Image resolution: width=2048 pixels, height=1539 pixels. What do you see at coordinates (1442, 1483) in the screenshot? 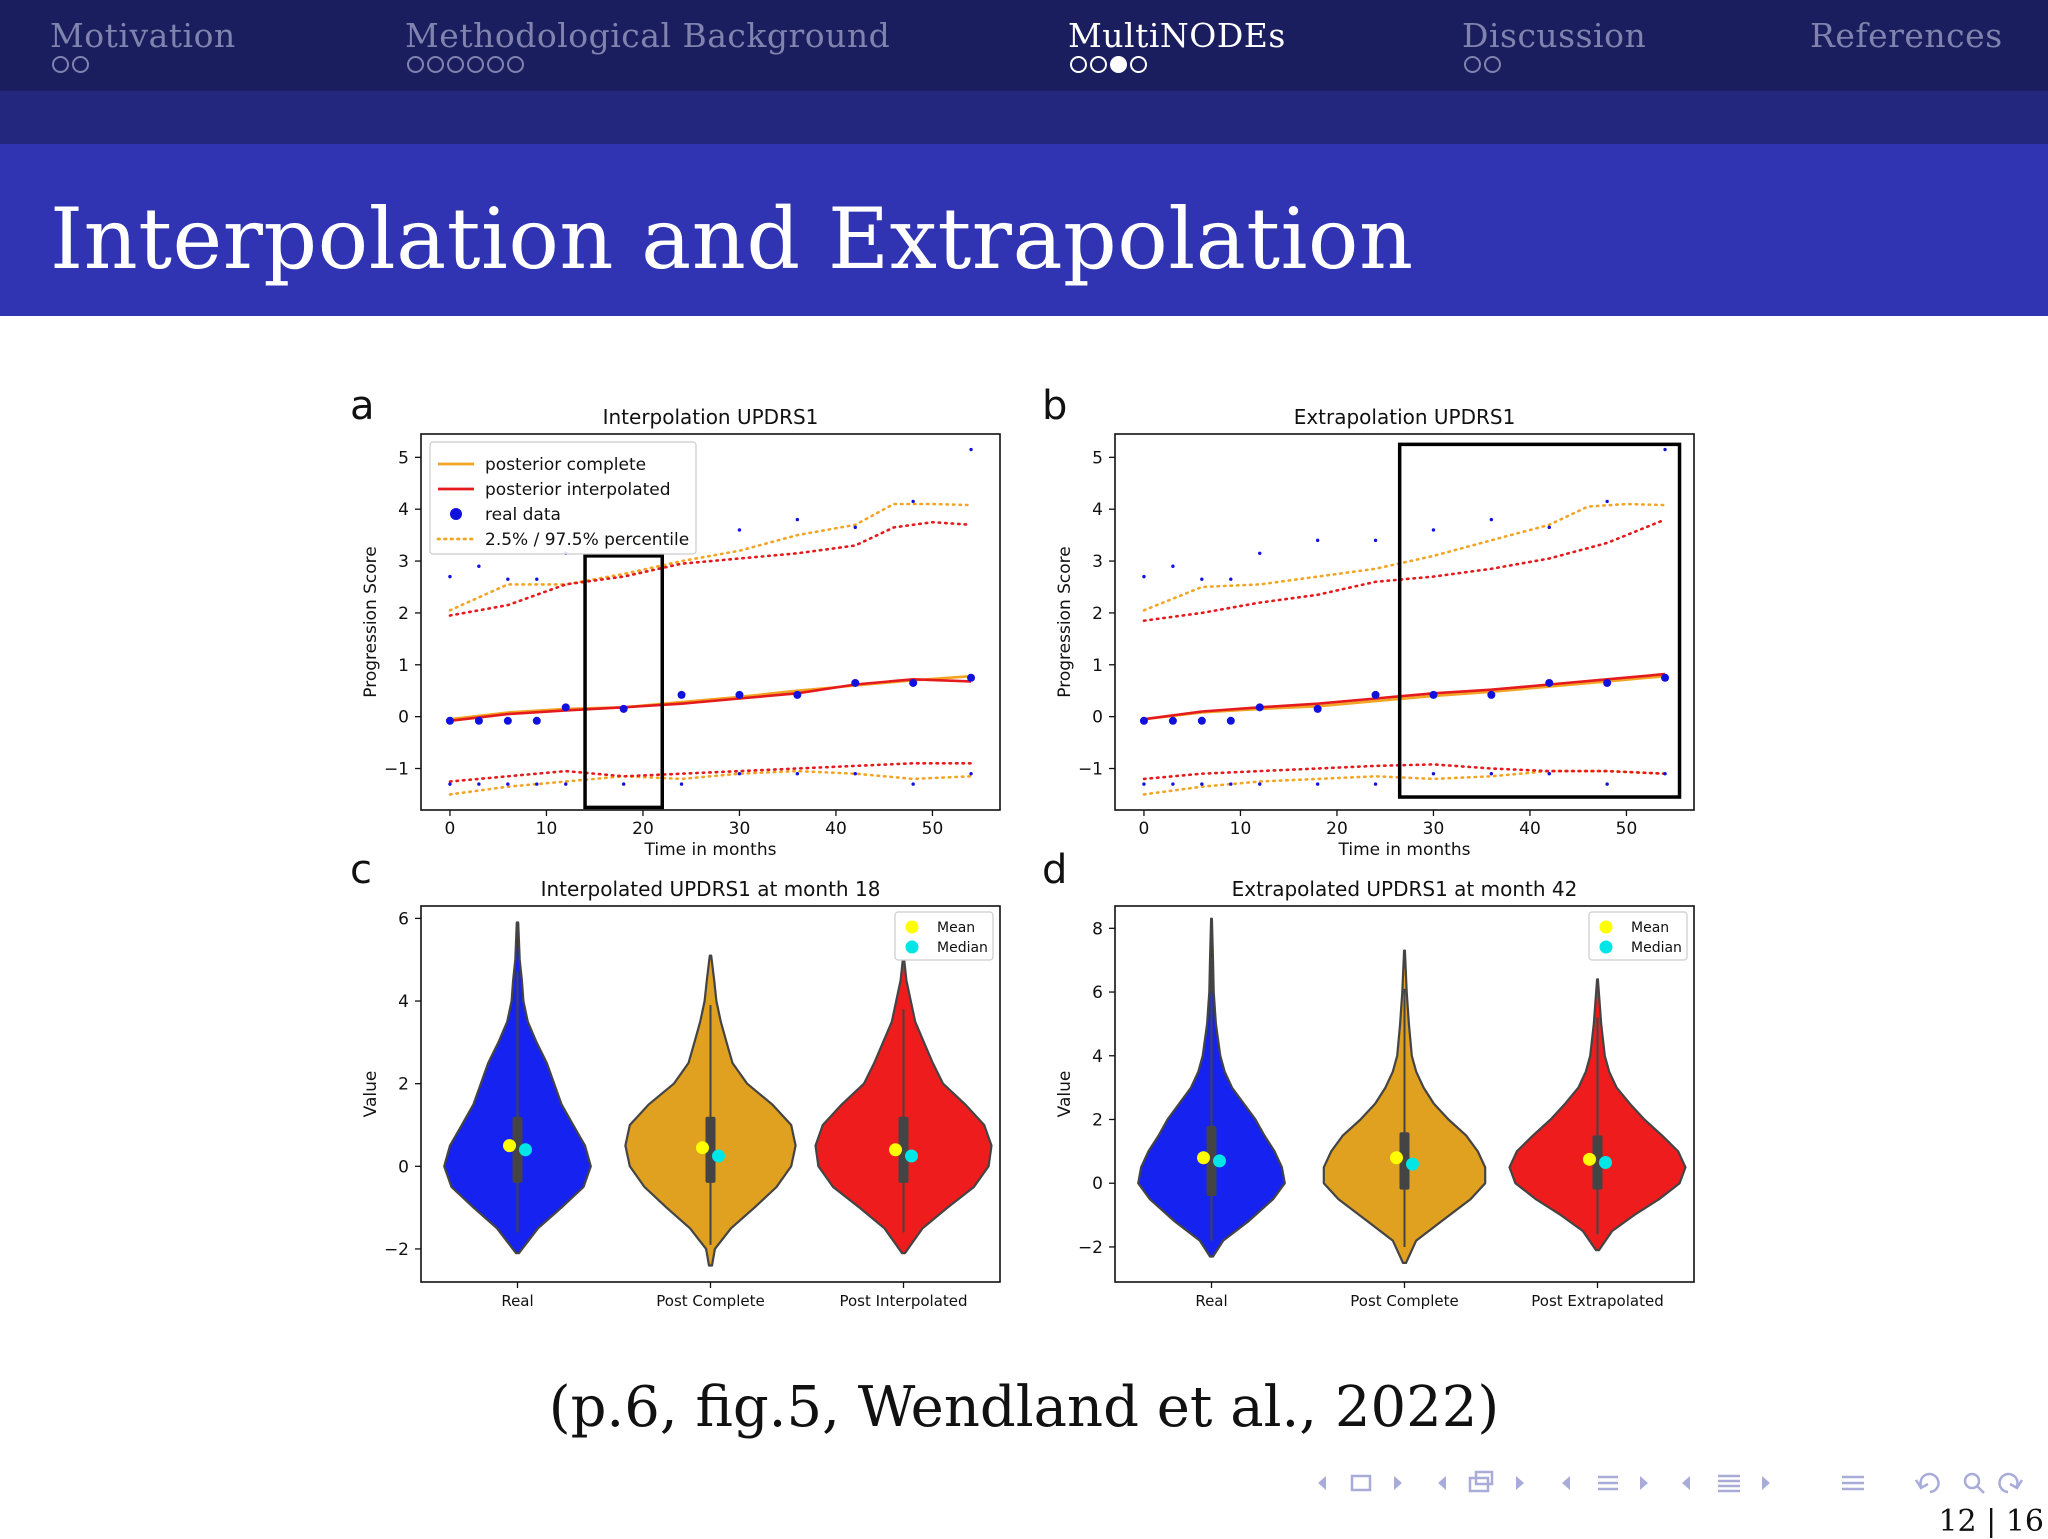
I see `prev-frame-icon` at bounding box center [1442, 1483].